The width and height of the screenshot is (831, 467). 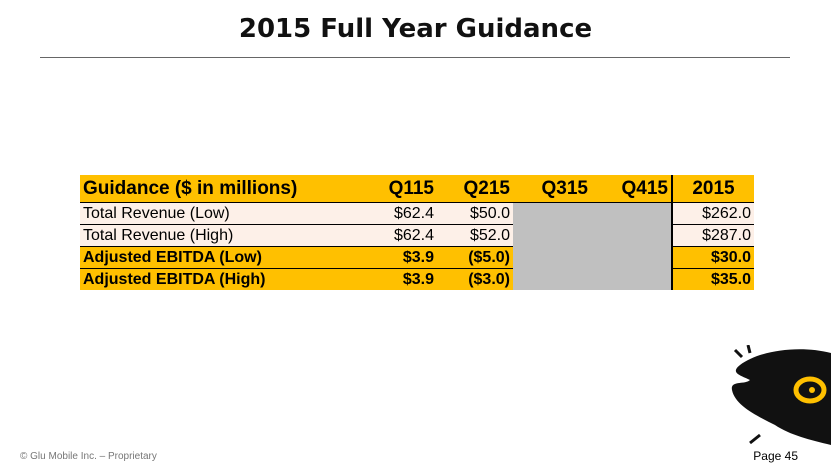 What do you see at coordinates (712, 235) in the screenshot?
I see `value-cell: $287.0` at bounding box center [712, 235].